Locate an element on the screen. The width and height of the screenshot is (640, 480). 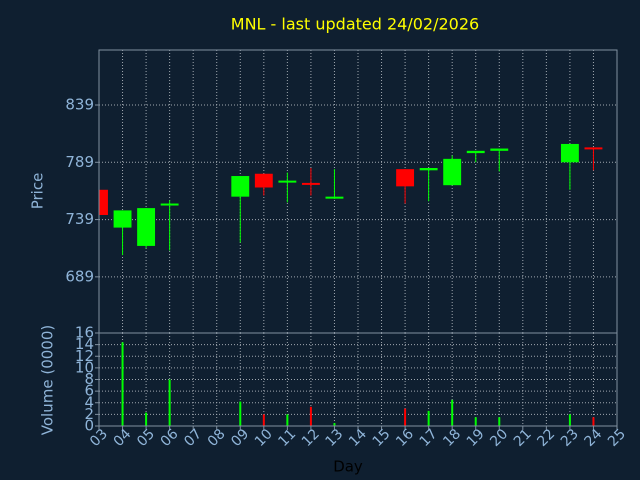
y-tick-label: 689 is located at coordinates (79, 276).